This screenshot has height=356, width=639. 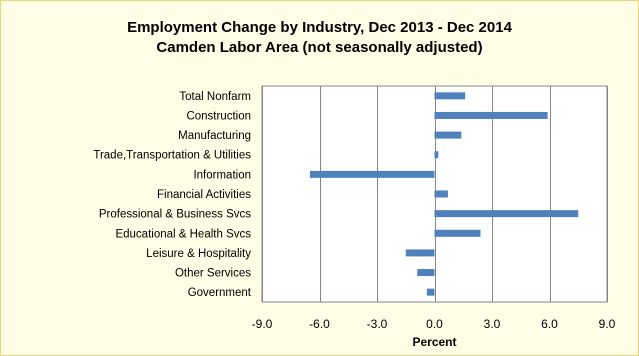 What do you see at coordinates (220, 293) in the screenshot?
I see `category-label: Government` at bounding box center [220, 293].